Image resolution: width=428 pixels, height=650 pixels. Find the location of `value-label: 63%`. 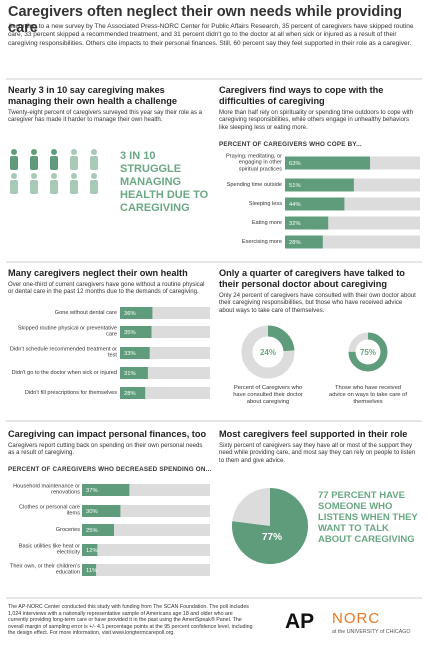

value-label: 63% is located at coordinates (295, 164).